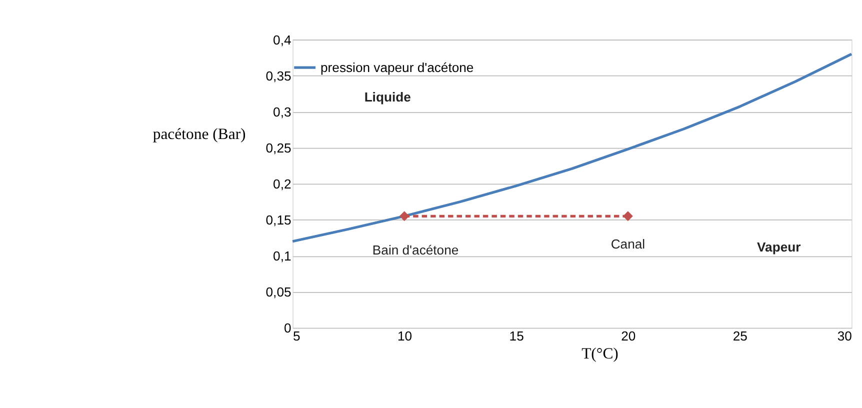 The height and width of the screenshot is (408, 862). Describe the element at coordinates (628, 336) in the screenshot. I see `x-tick-label: 20` at that location.